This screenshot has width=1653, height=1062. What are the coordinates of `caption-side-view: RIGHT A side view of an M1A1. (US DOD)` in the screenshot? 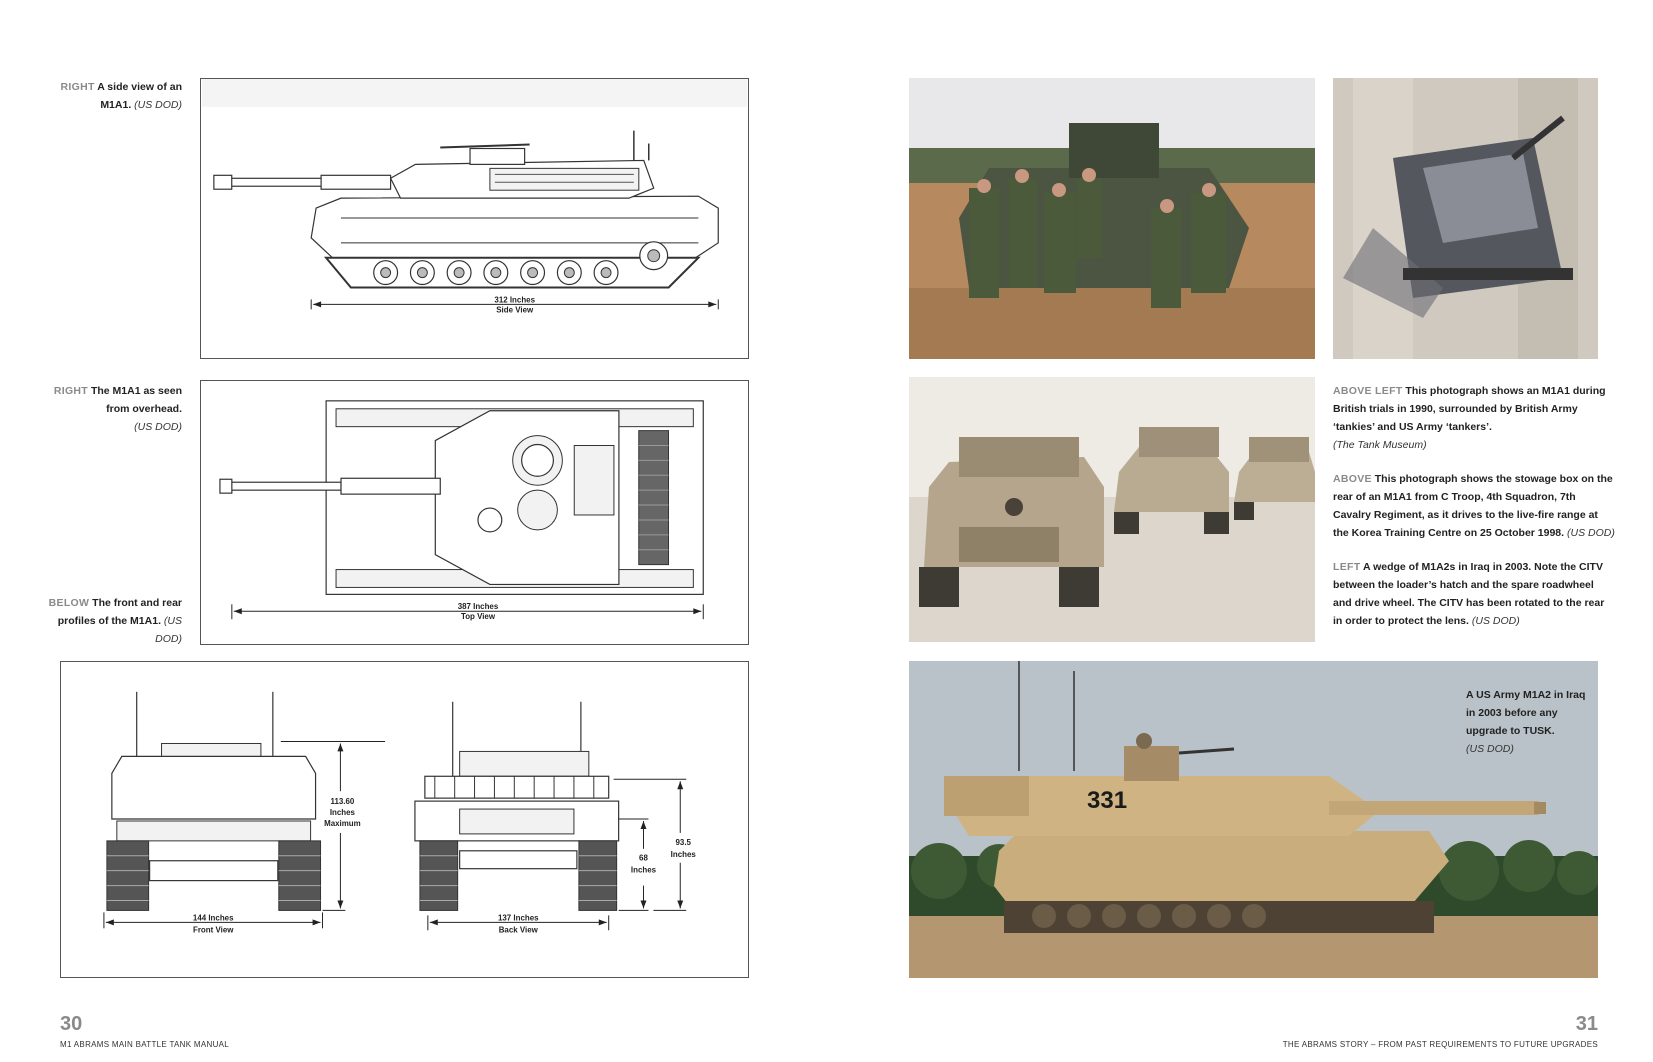 It's located at (111, 96).